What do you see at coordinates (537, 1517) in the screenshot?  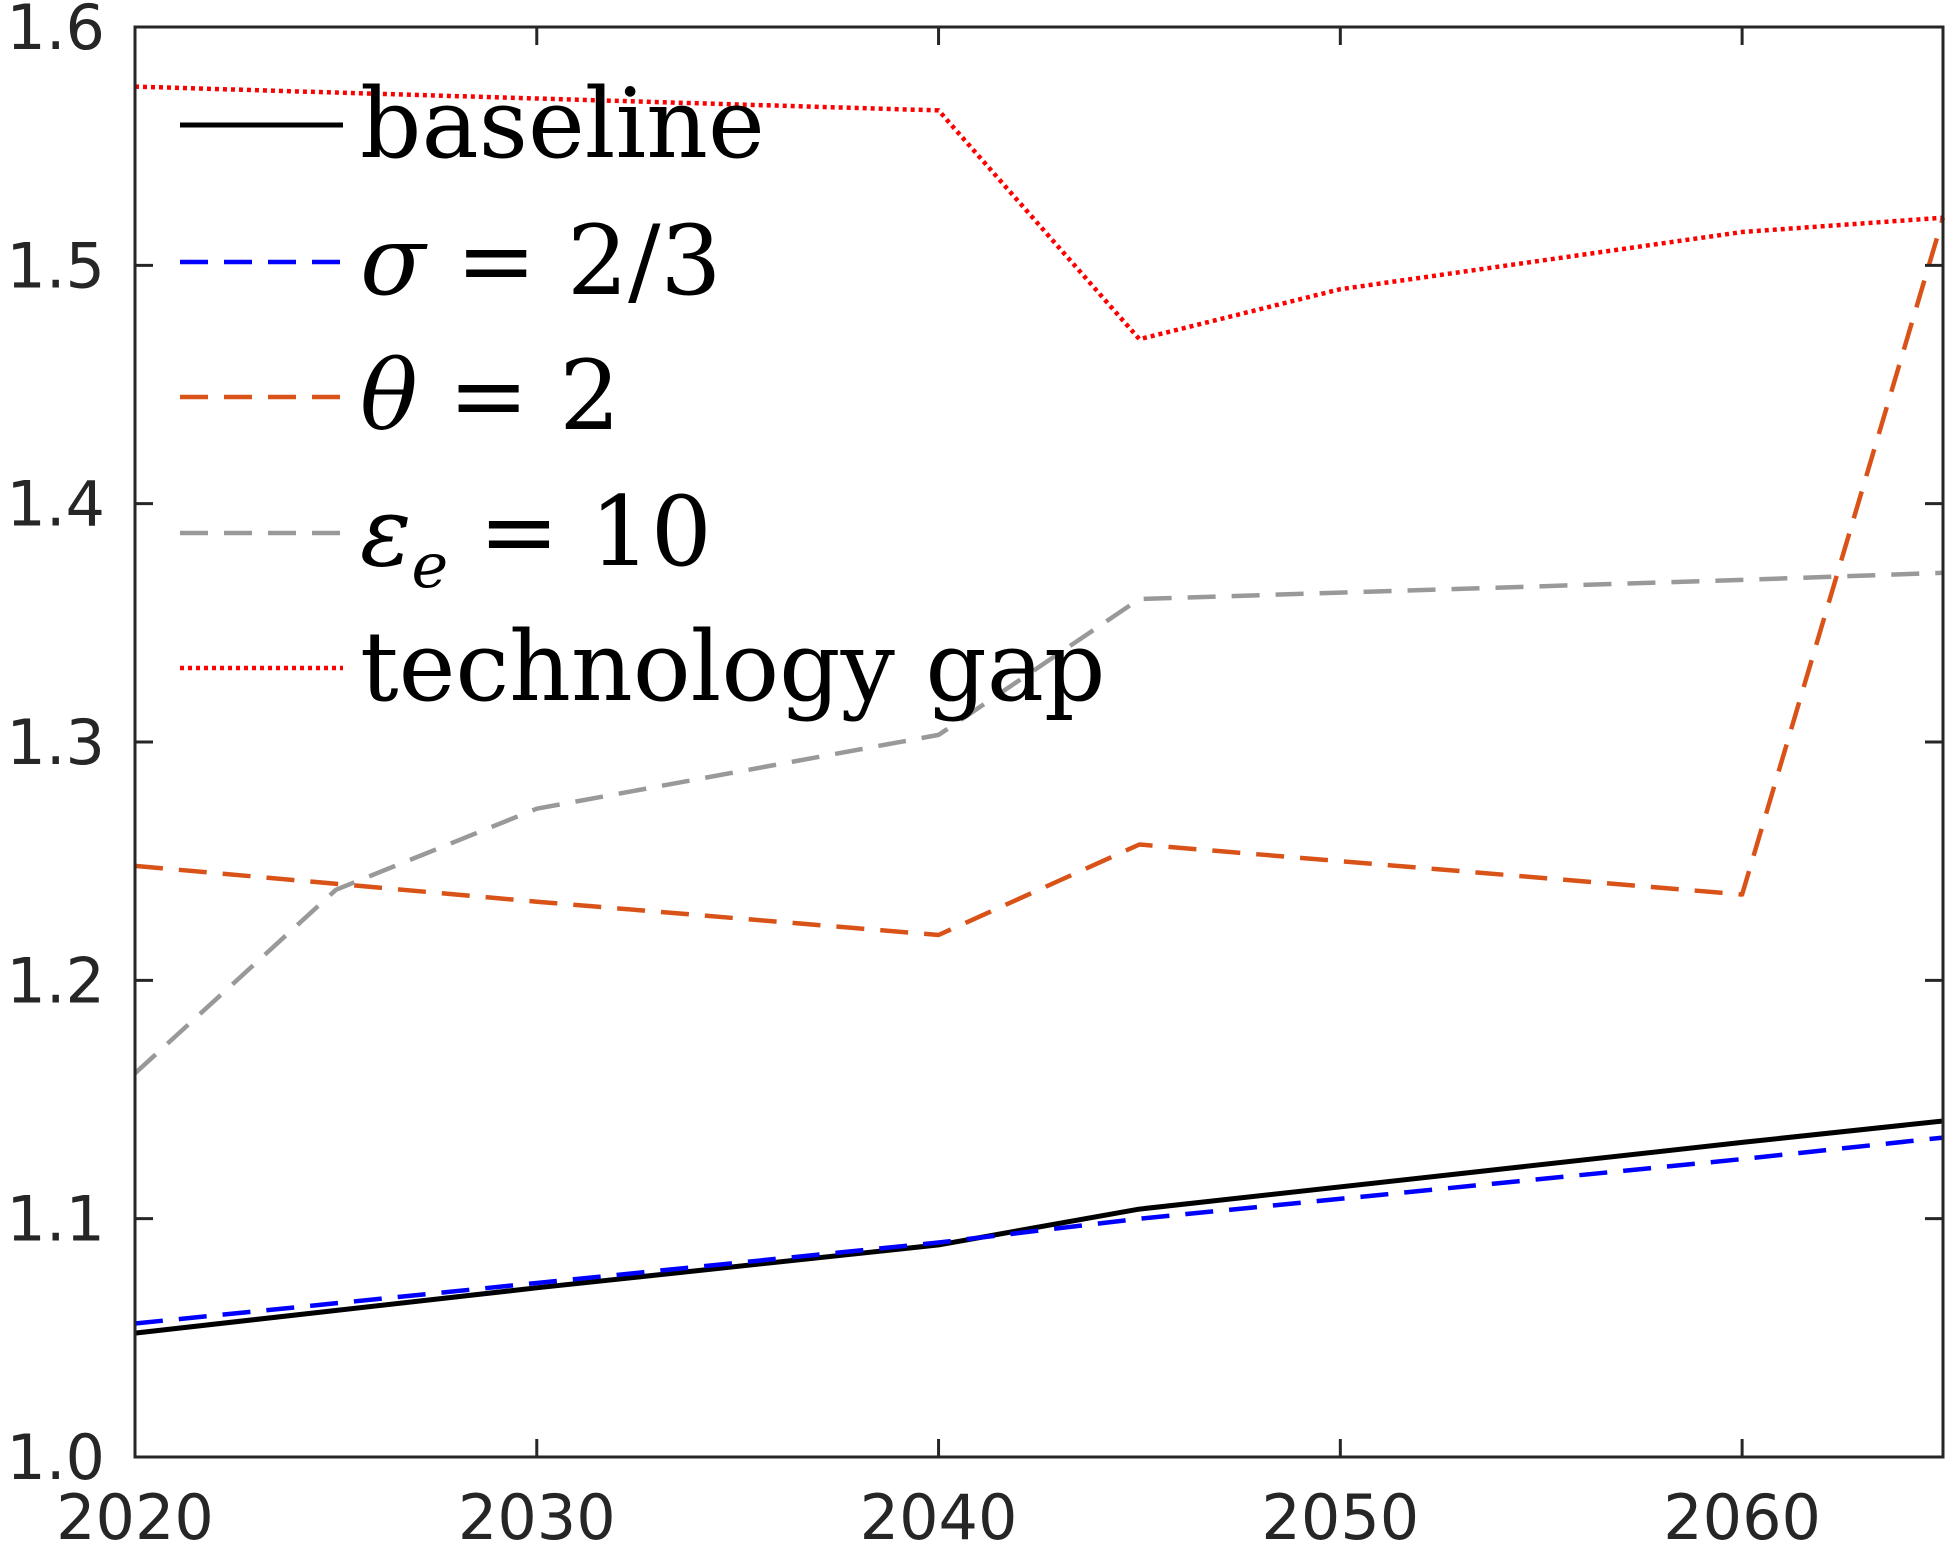 I see `x-tick-label: 2030` at bounding box center [537, 1517].